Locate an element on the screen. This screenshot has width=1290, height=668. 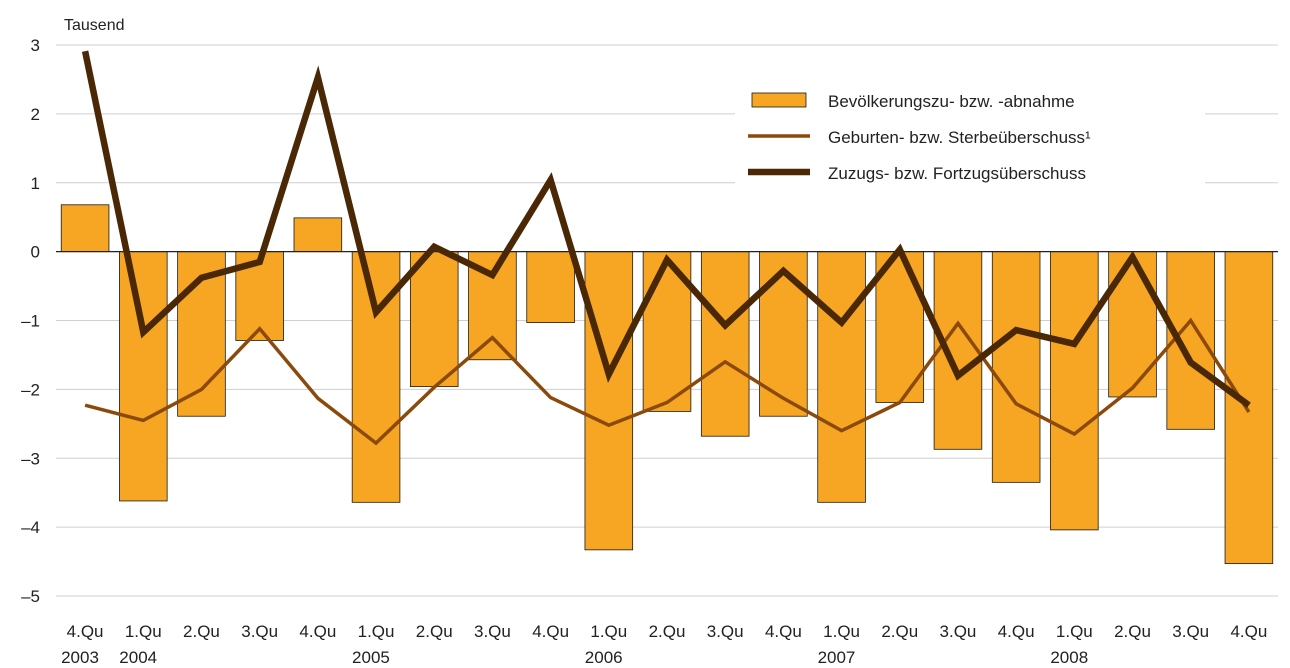
y-tick-label: –1 is located at coordinates (30, 321).